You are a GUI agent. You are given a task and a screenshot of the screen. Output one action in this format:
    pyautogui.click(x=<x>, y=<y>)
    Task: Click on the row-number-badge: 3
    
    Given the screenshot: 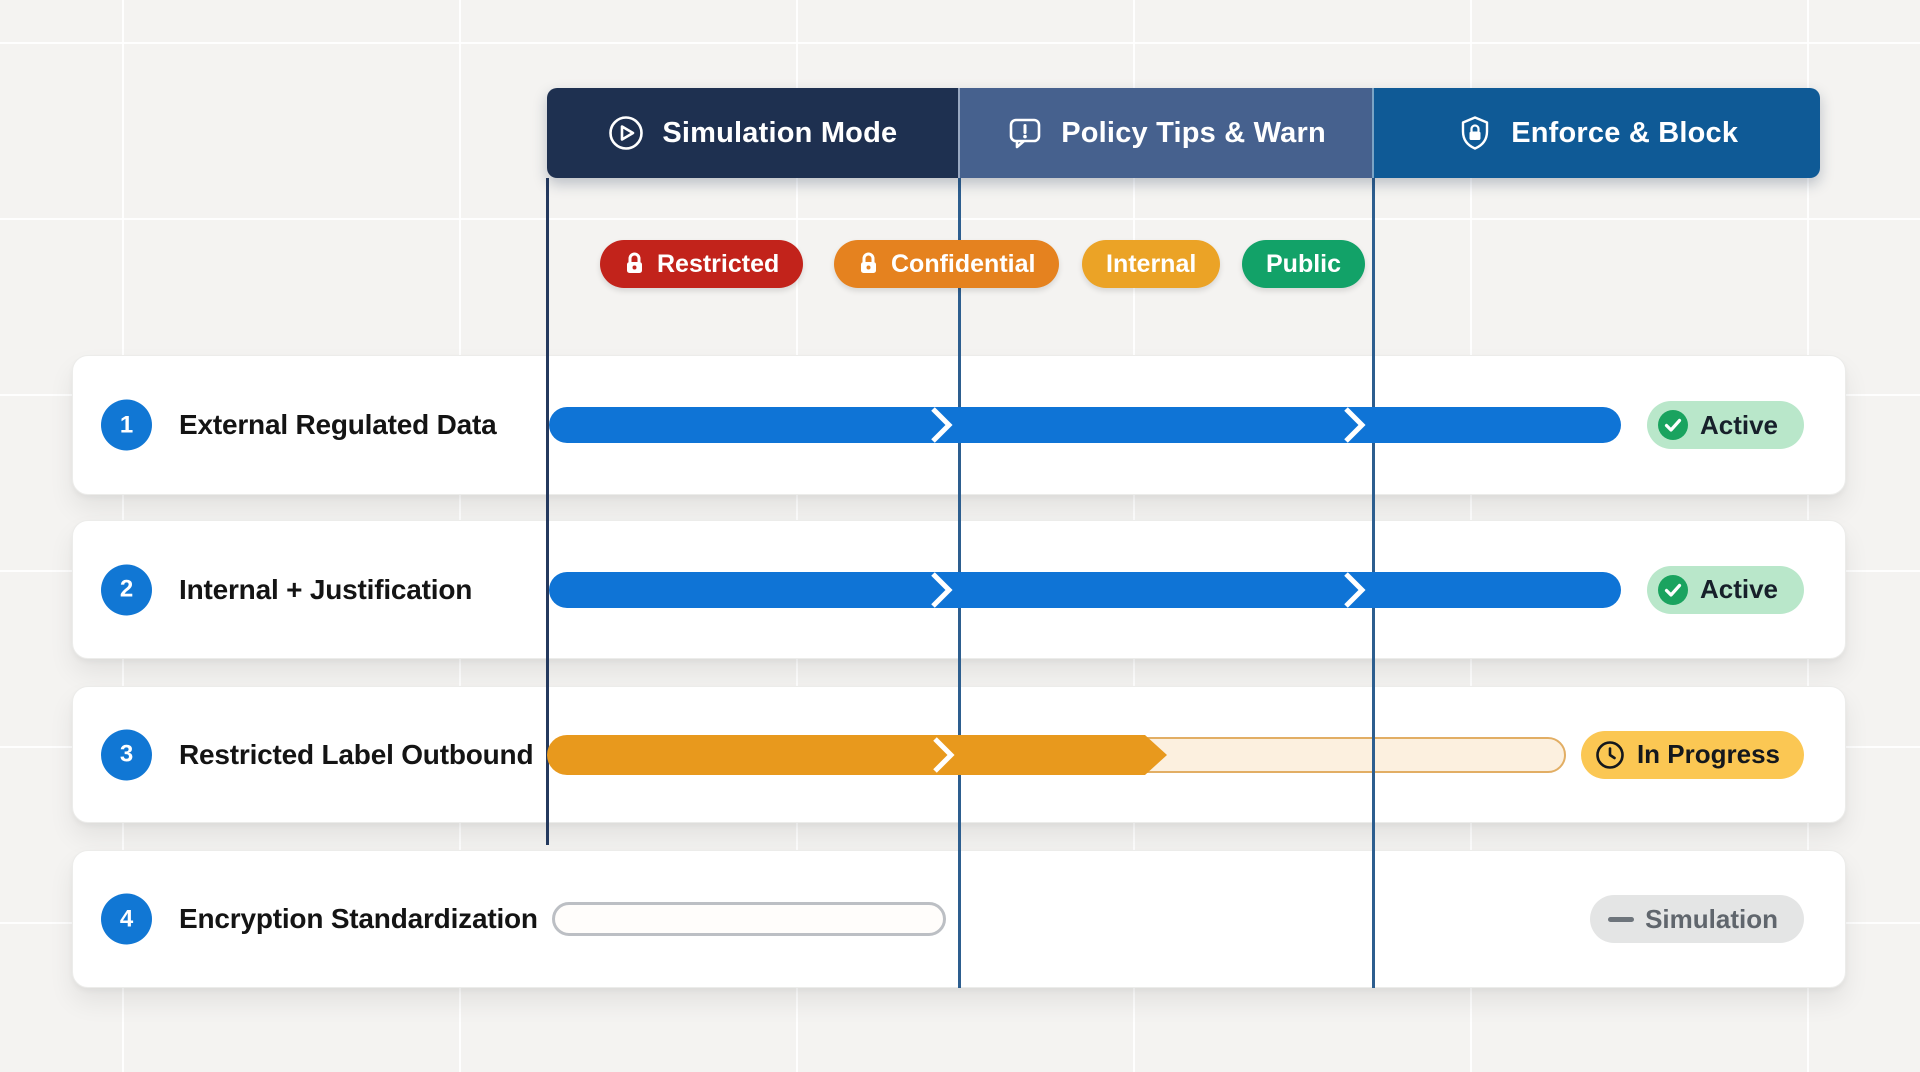 What is the action you would take?
    pyautogui.click(x=126, y=754)
    